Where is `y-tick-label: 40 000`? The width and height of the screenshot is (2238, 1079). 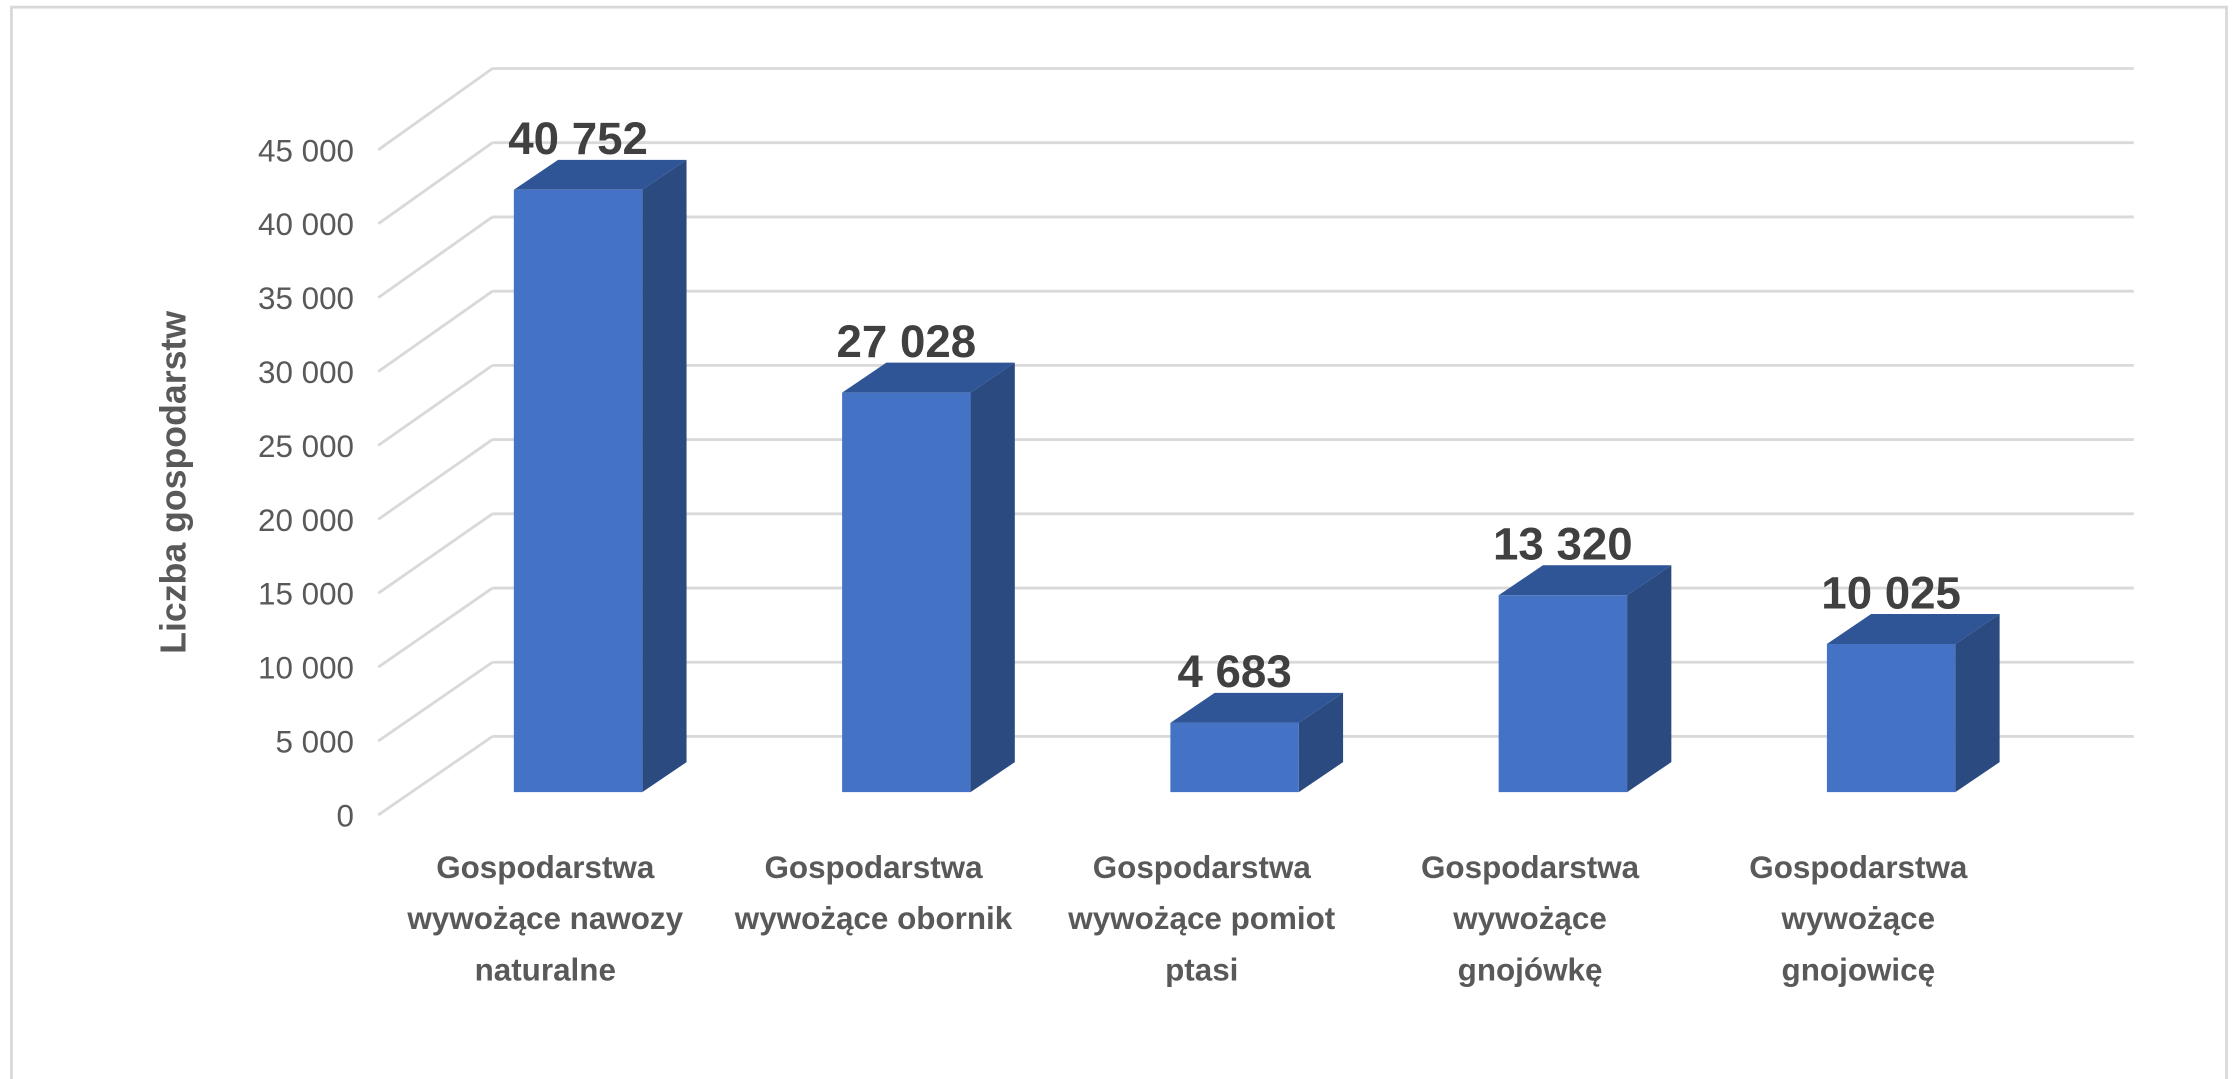 y-tick-label: 40 000 is located at coordinates (306, 224).